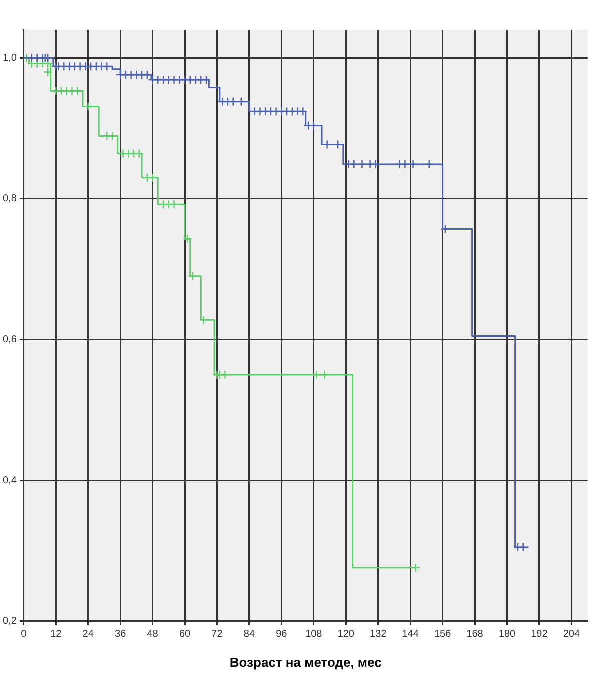 The height and width of the screenshot is (675, 593). What do you see at coordinates (10, 480) in the screenshot?
I see `y-tick-label: 0,4` at bounding box center [10, 480].